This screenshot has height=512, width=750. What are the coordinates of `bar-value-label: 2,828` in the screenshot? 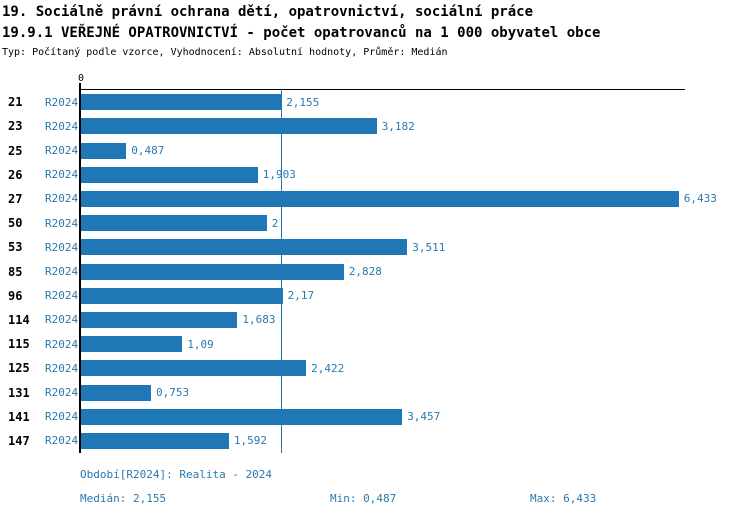 It's located at (365, 272).